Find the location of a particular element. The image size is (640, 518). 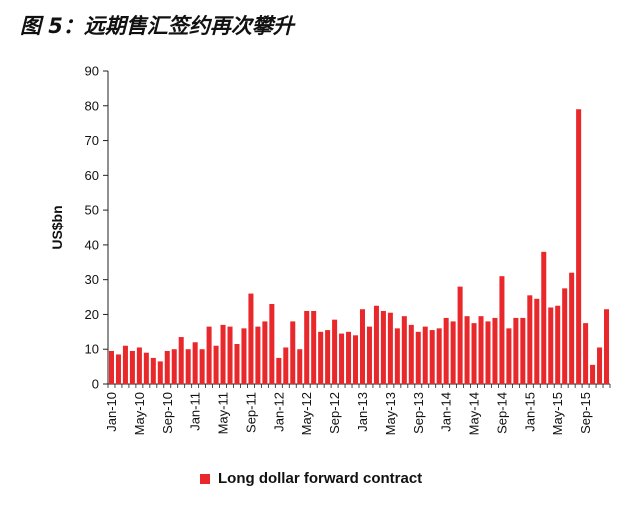

x-tick-label: May-14 is located at coordinates (474, 413).